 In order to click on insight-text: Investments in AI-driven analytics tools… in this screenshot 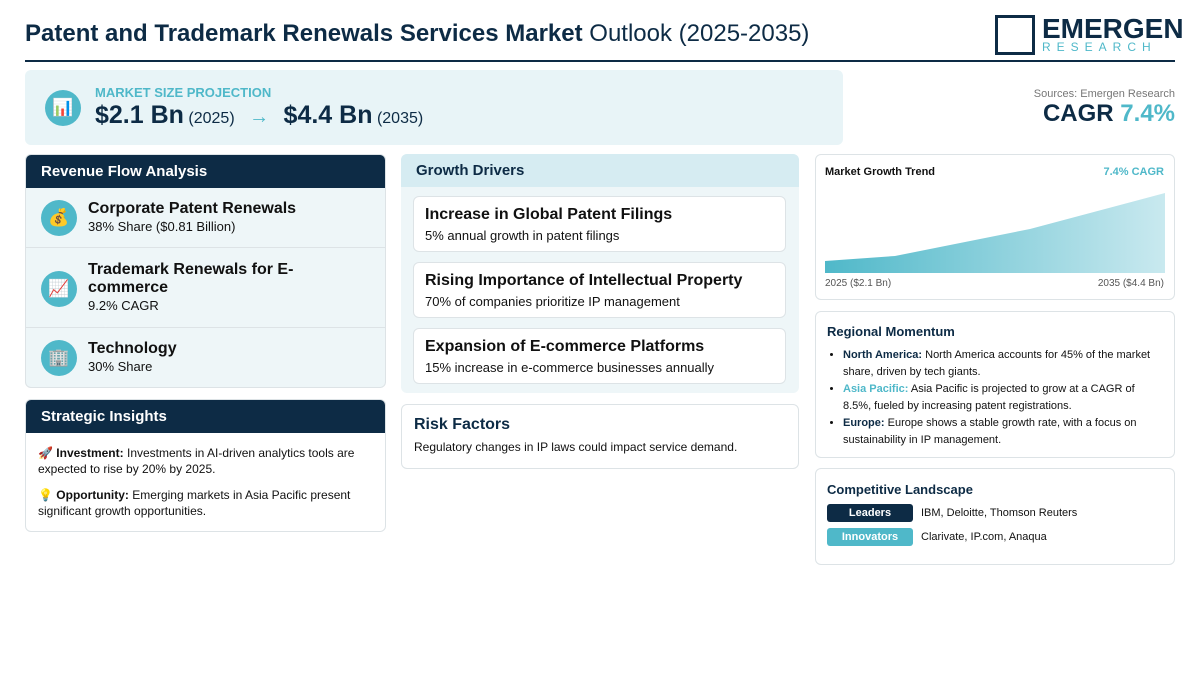, I will do `click(196, 461)`.